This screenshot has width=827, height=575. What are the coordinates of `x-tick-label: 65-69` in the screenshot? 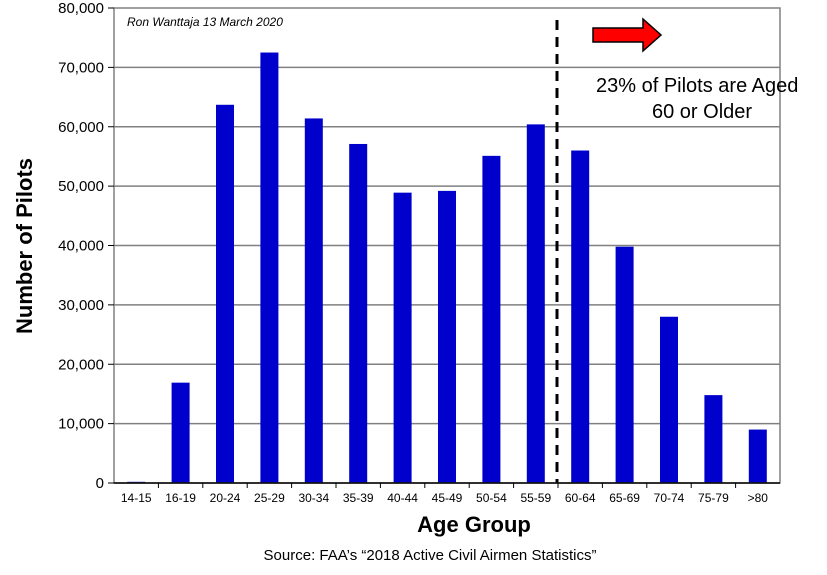 It's located at (624, 498).